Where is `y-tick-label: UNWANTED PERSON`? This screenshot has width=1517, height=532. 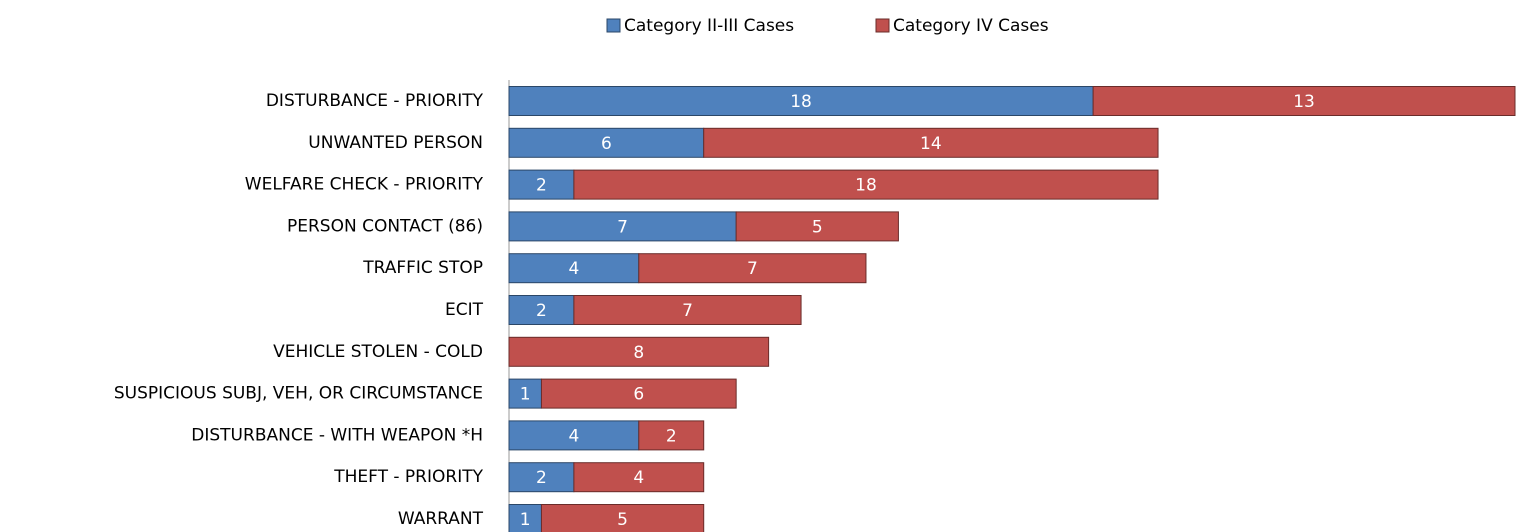
y-tick-label: UNWANTED PERSON is located at coordinates (395, 143).